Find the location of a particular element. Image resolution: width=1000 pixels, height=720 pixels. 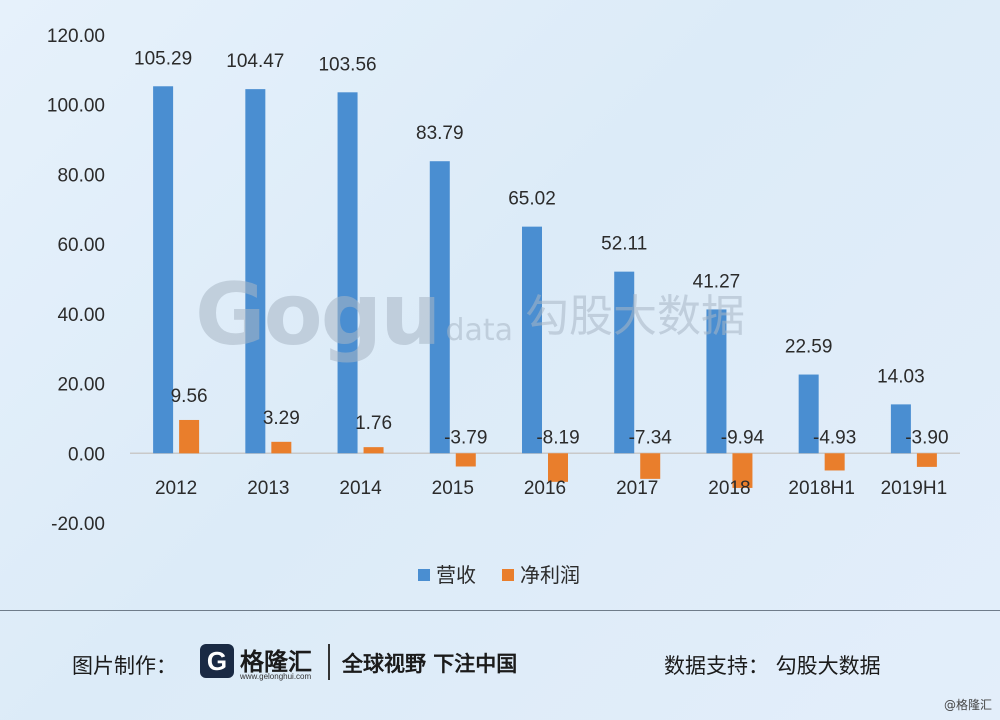

x-axis-ticks: 2012 2013 2014 2015 2016 2017 2018 2018H1 2019H1 is located at coordinates (551, 488).